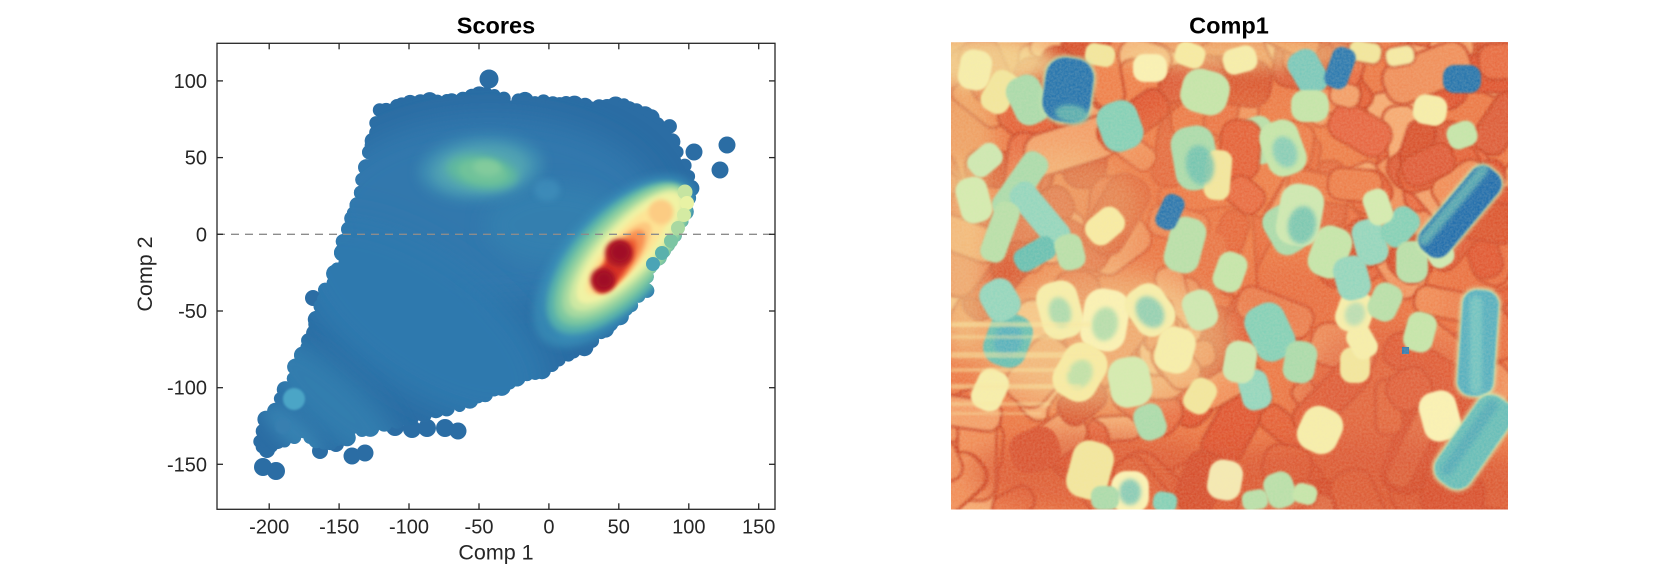 The width and height of the screenshot is (1667, 573). What do you see at coordinates (1229, 26) in the screenshot?
I see `svg-text: Comp1` at bounding box center [1229, 26].